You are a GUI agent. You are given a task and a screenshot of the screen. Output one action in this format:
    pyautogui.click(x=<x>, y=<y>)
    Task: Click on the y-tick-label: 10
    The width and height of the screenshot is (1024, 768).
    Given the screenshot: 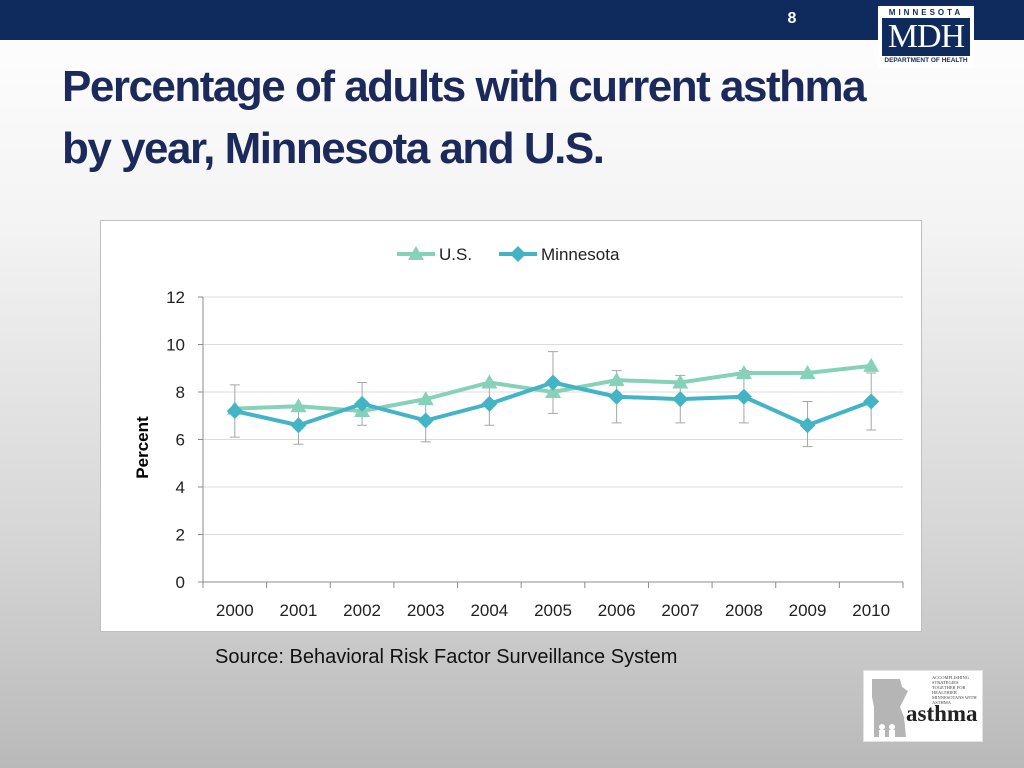 What is the action you would take?
    pyautogui.click(x=175, y=345)
    